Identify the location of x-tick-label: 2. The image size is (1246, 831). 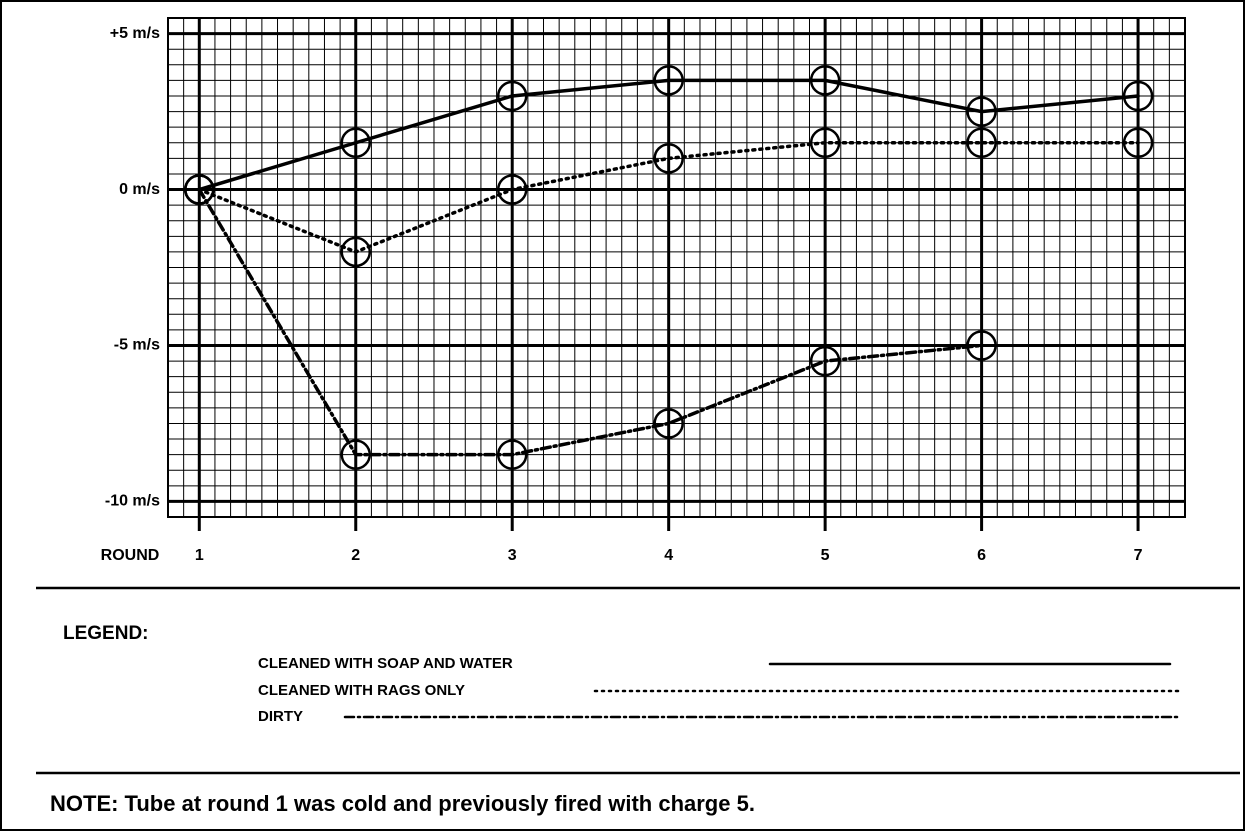
(355, 555).